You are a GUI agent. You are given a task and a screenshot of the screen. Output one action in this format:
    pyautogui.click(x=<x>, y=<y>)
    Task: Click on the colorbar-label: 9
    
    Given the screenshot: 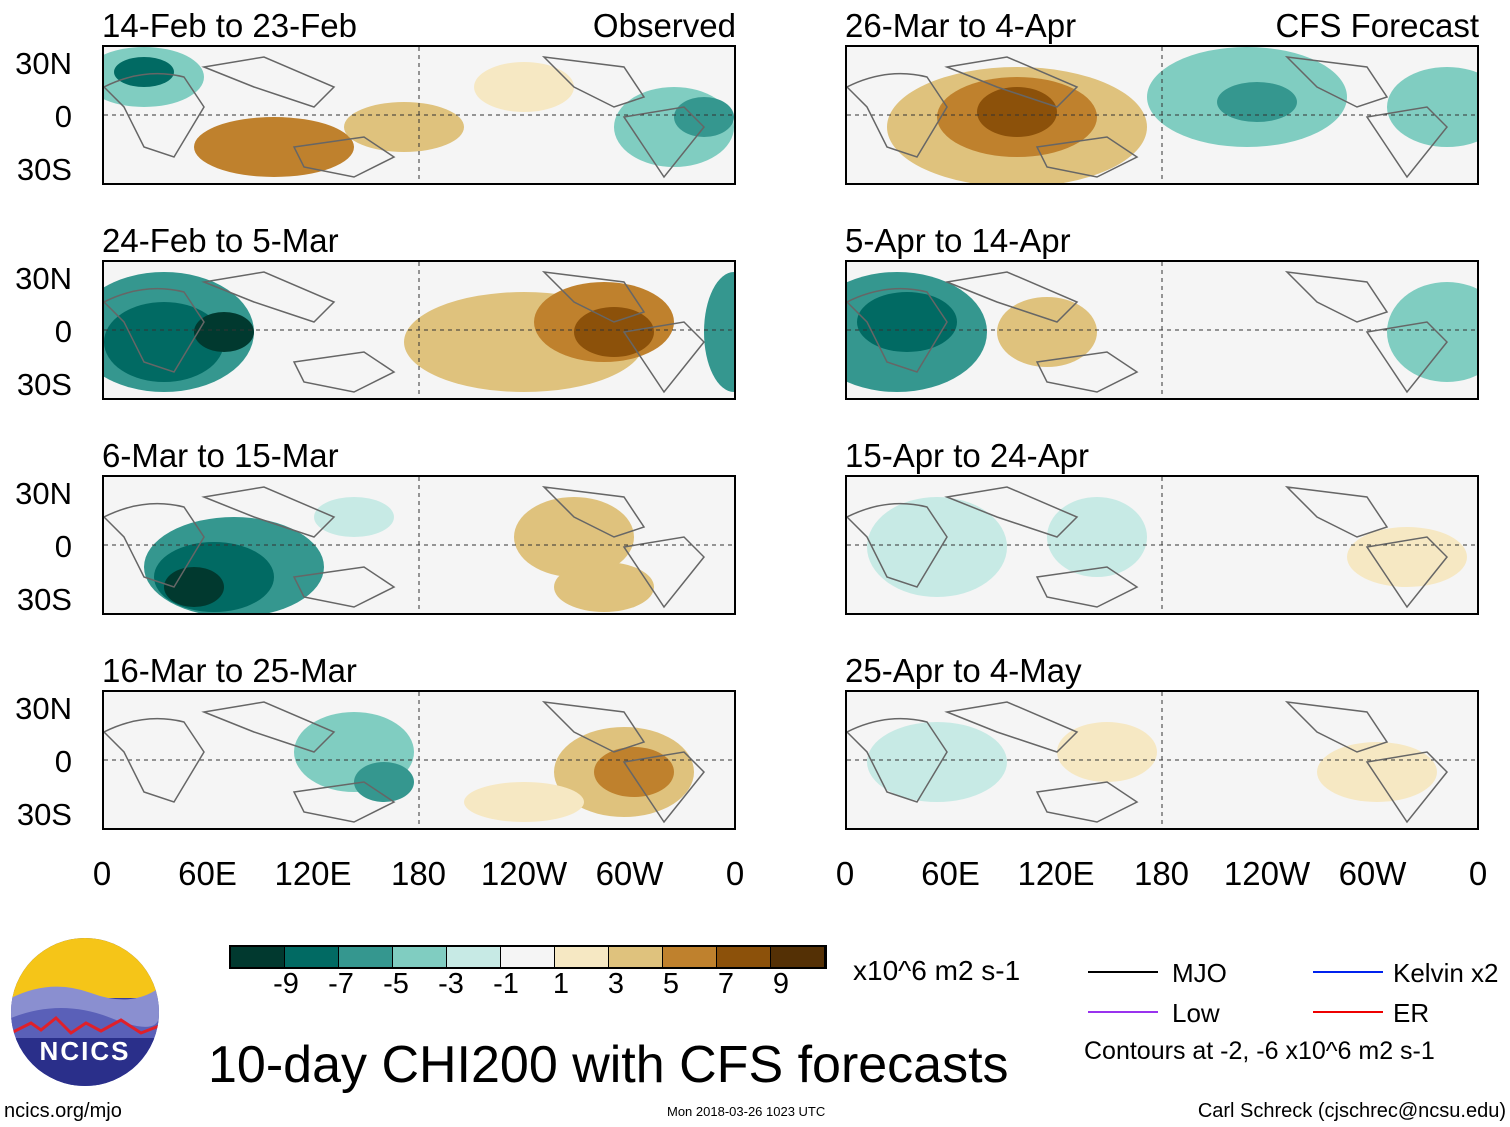 What is the action you would take?
    pyautogui.click(x=781, y=984)
    